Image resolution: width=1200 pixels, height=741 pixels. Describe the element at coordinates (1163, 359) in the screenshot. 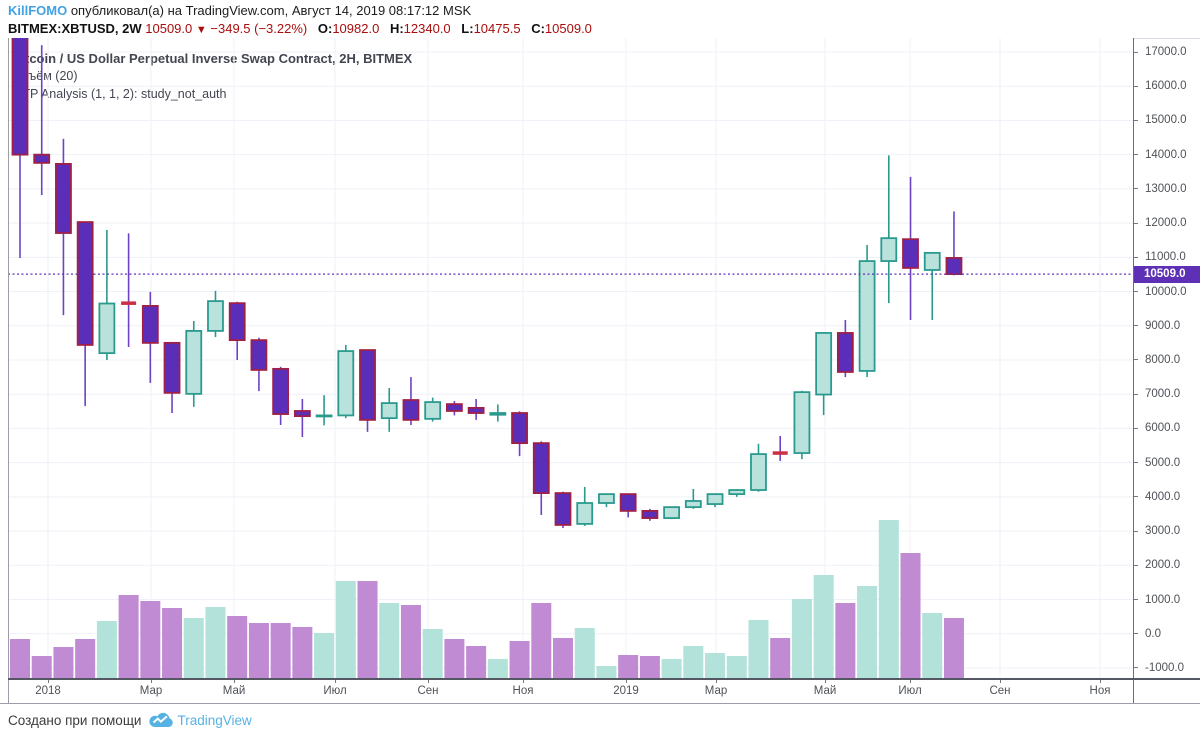

I see `price-tick-label: 8000.0` at that location.